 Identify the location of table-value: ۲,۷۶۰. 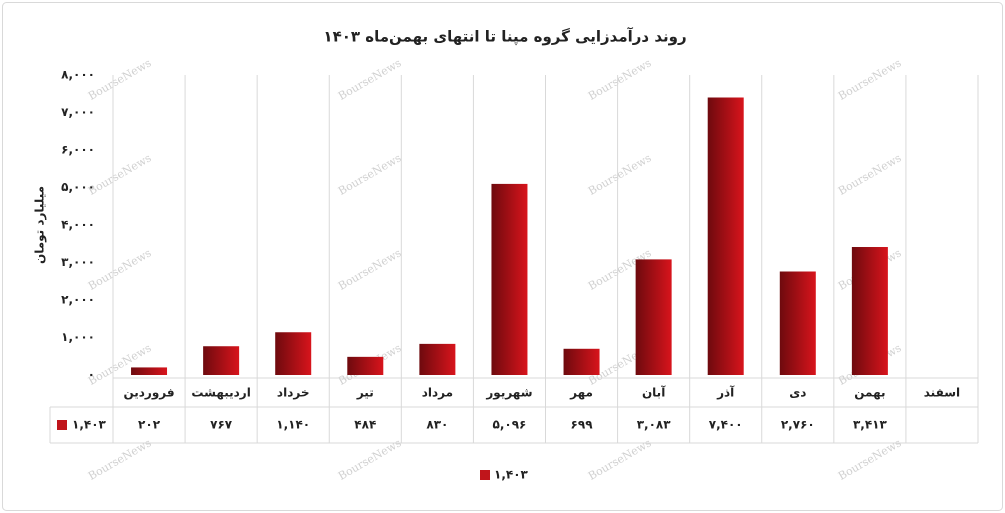
(798, 425).